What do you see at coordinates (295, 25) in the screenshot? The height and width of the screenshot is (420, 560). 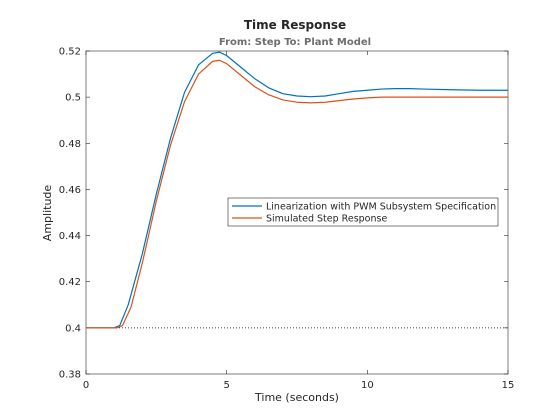 I see `chart-title: Time Response` at bounding box center [295, 25].